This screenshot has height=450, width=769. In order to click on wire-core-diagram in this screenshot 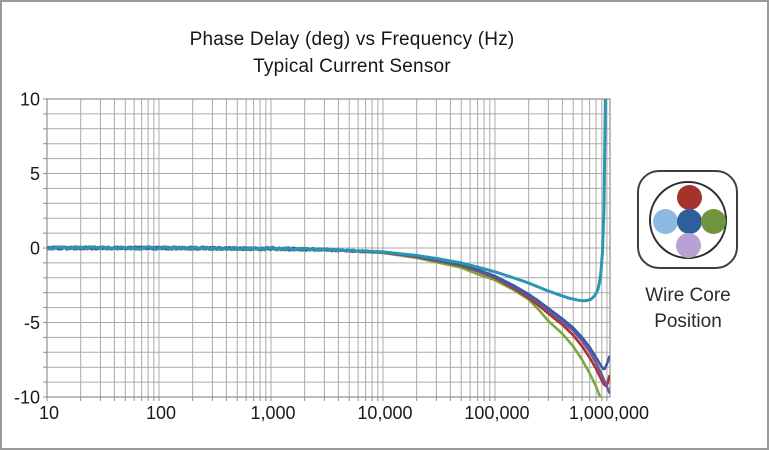, I will do `click(688, 220)`.